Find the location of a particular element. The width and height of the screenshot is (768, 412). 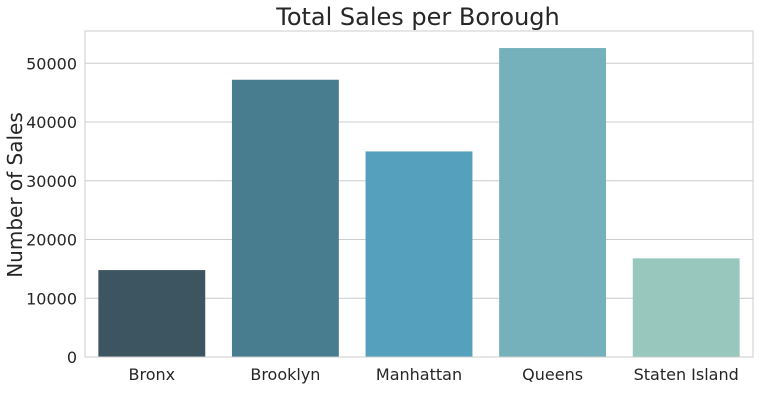

x-tick-label: Bronx is located at coordinates (151, 374).